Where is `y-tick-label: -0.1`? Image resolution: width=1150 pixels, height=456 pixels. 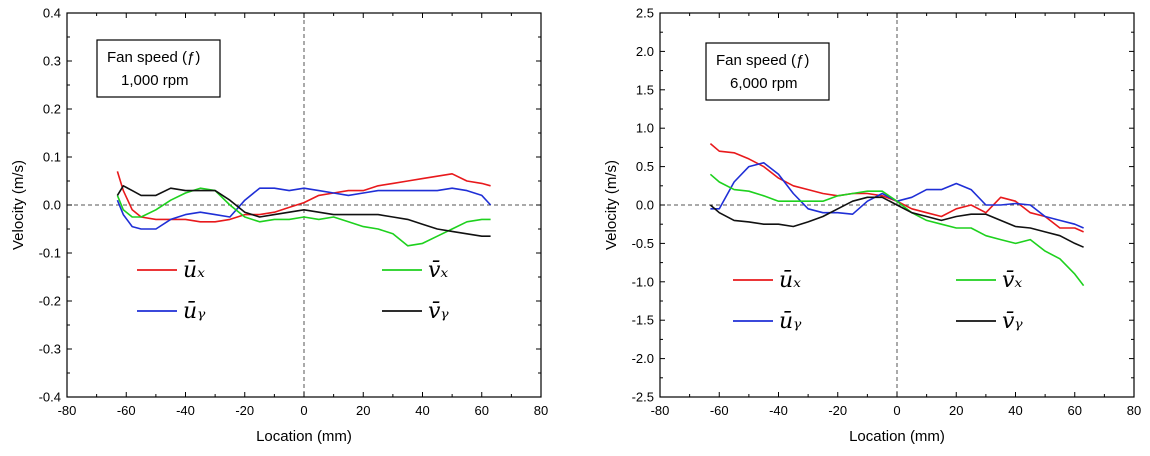
y-tick-label: -0.1 is located at coordinates (50, 253).